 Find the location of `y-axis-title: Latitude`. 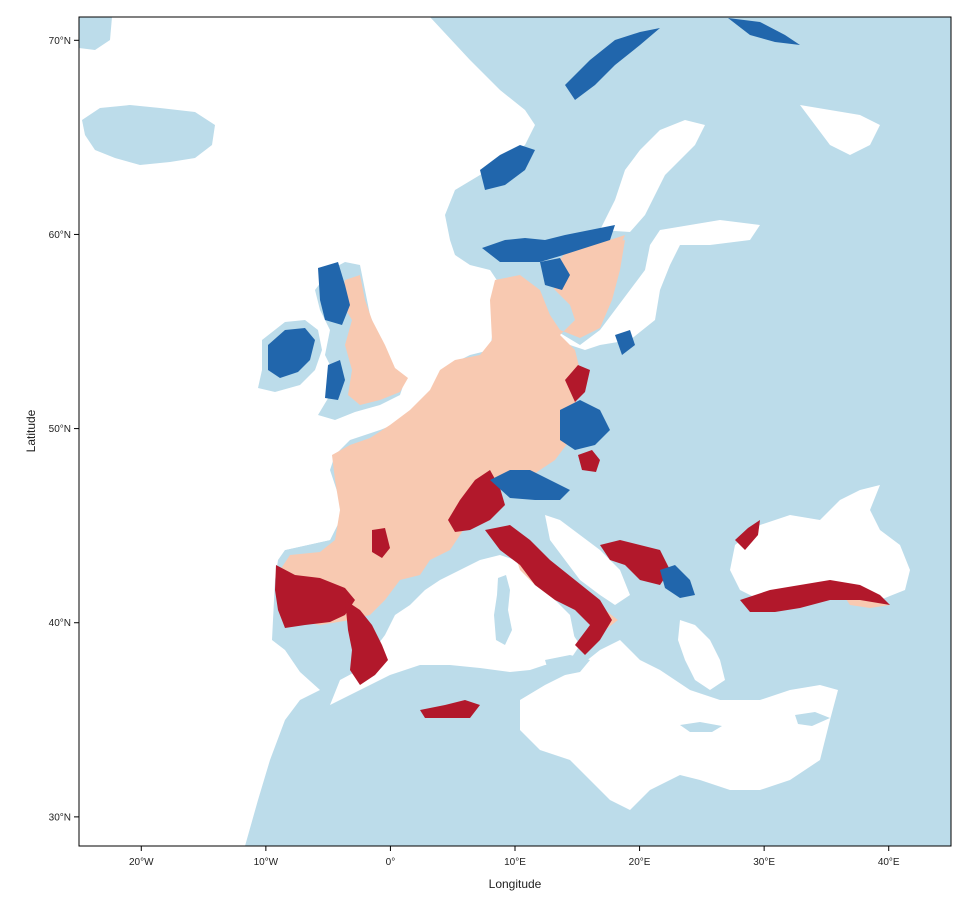

y-axis-title: Latitude is located at coordinates (31, 430).